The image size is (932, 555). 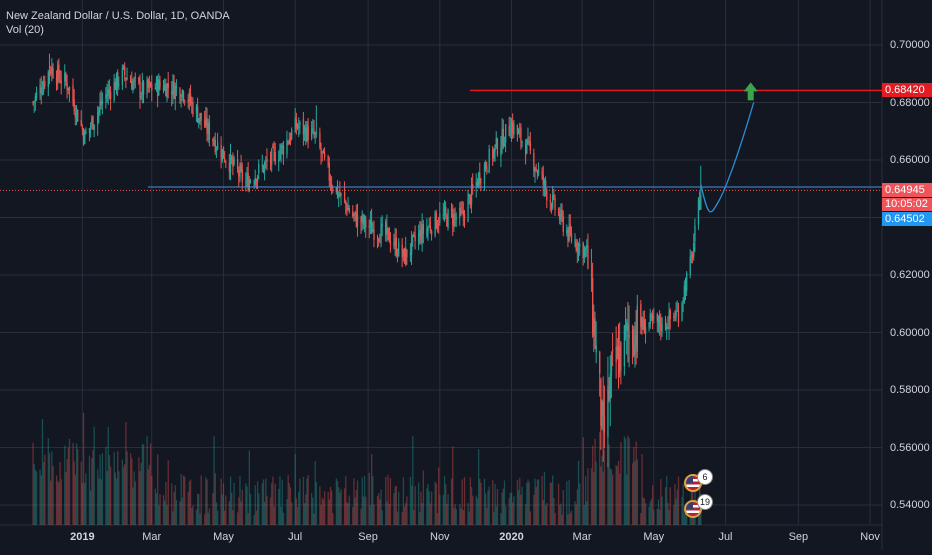 What do you see at coordinates (907, 219) in the screenshot?
I see `projection-price-tag: 0.64502` at bounding box center [907, 219].